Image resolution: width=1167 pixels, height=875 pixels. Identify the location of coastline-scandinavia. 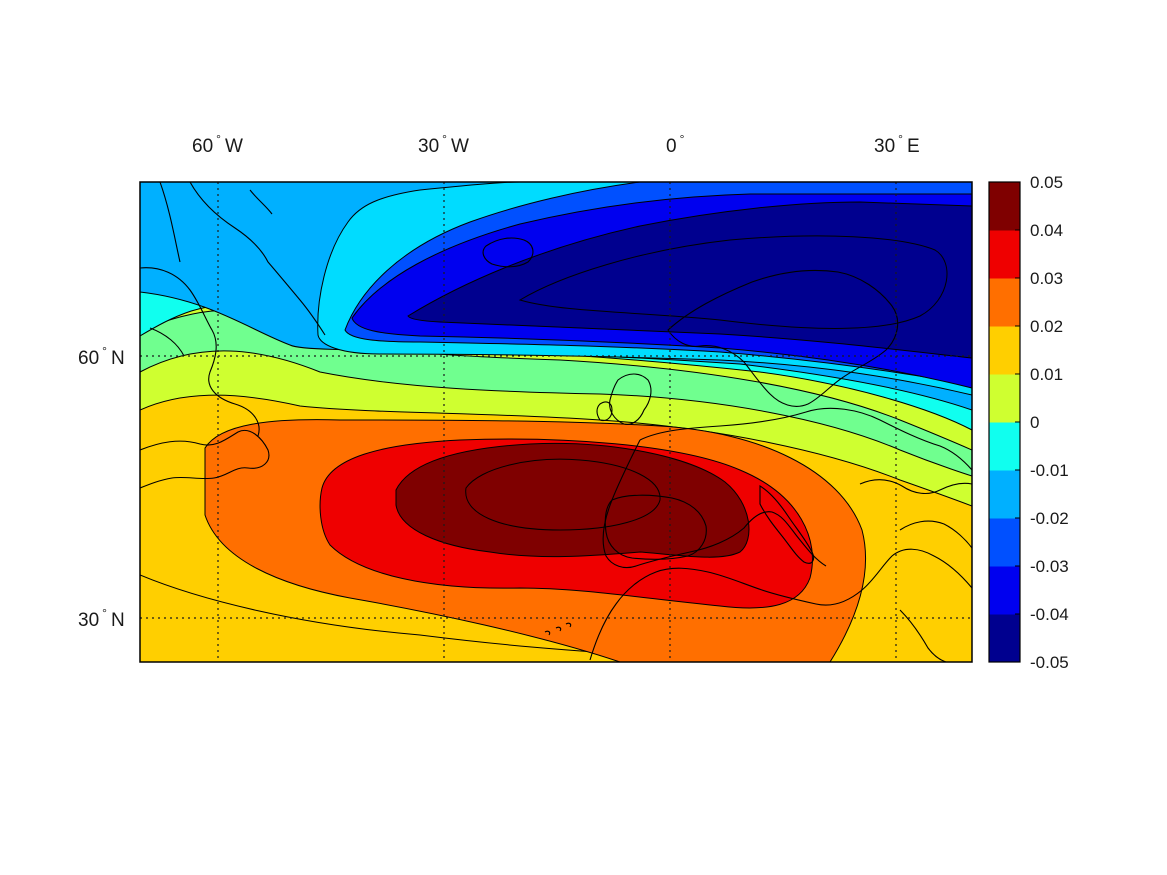
(783, 338).